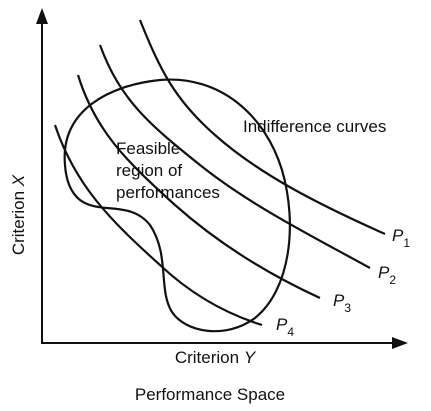  What do you see at coordinates (387, 275) in the screenshot?
I see `curve-label: P2` at bounding box center [387, 275].